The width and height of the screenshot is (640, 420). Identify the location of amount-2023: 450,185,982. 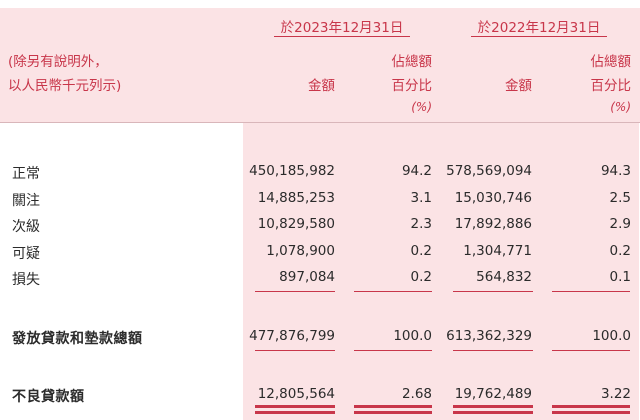
(292, 171).